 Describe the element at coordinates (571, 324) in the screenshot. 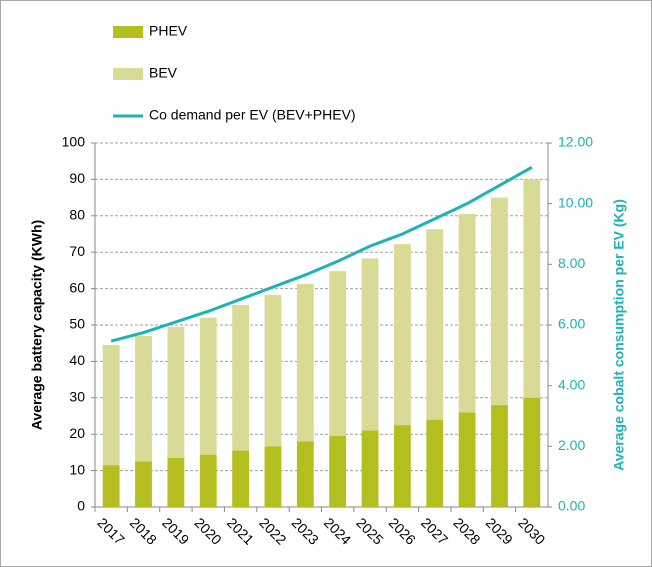

I see `y2-tick-label: 6.00` at that location.